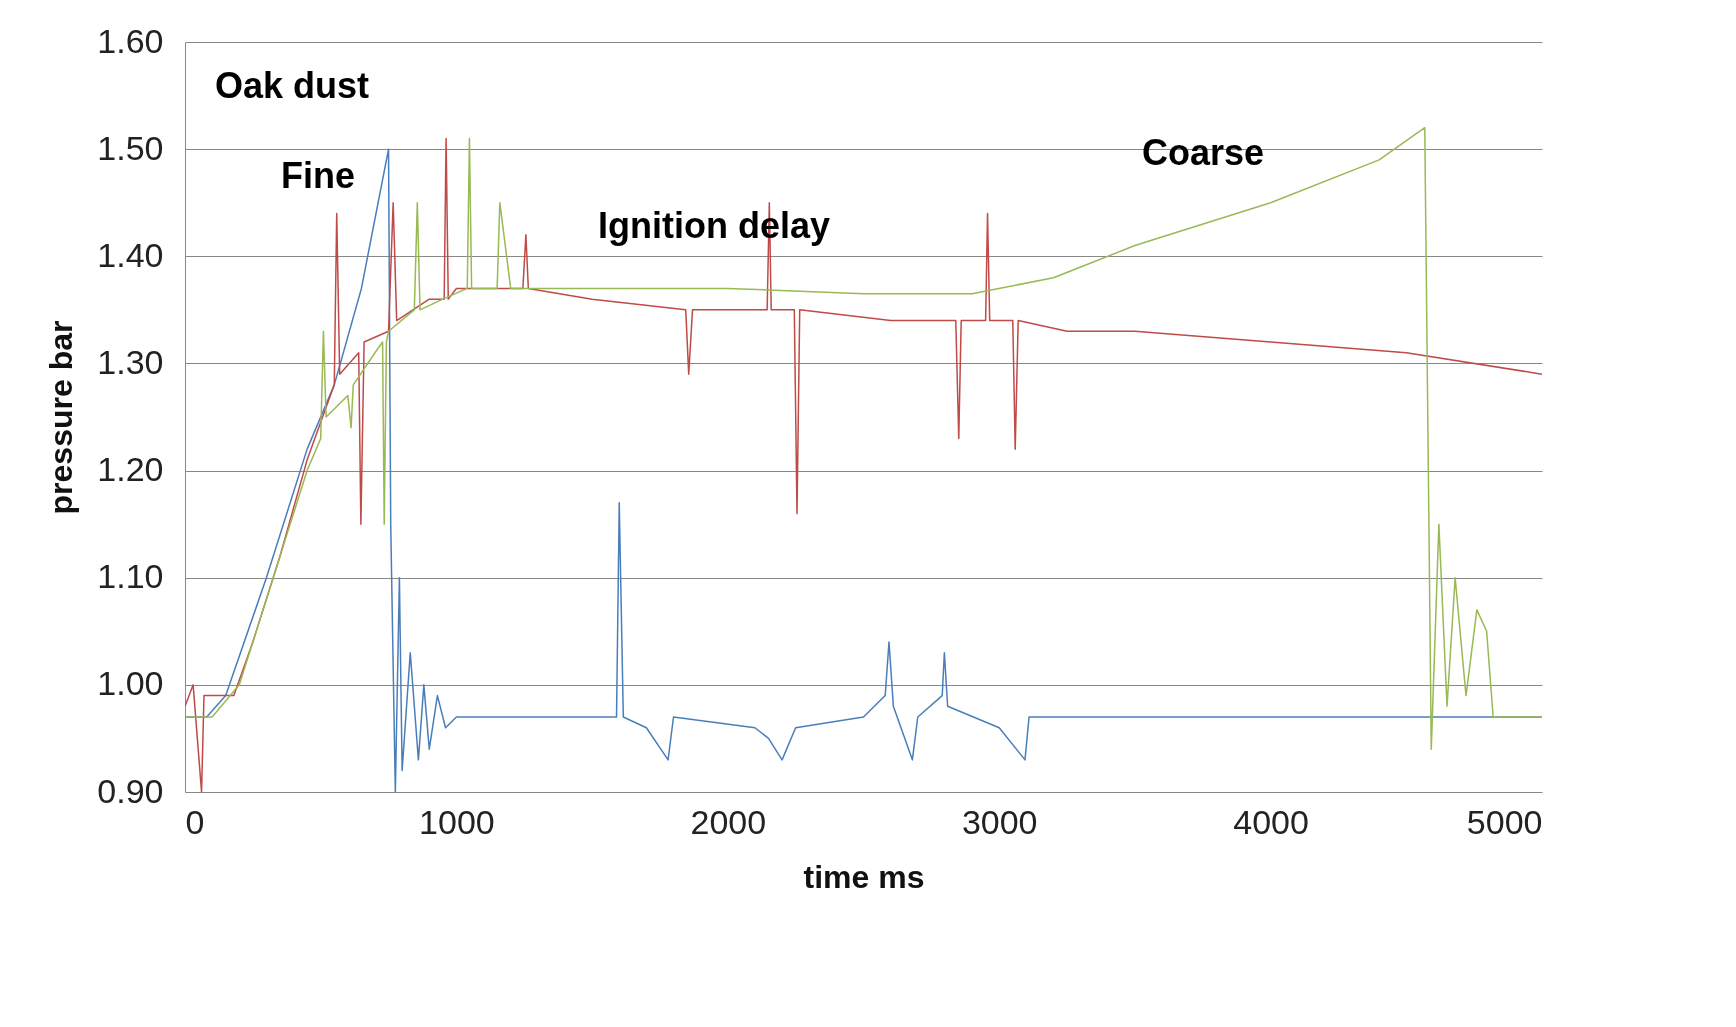 This screenshot has height=1027, width=1736. Describe the element at coordinates (292, 85) in the screenshot. I see `annotation: Oak dust` at that location.